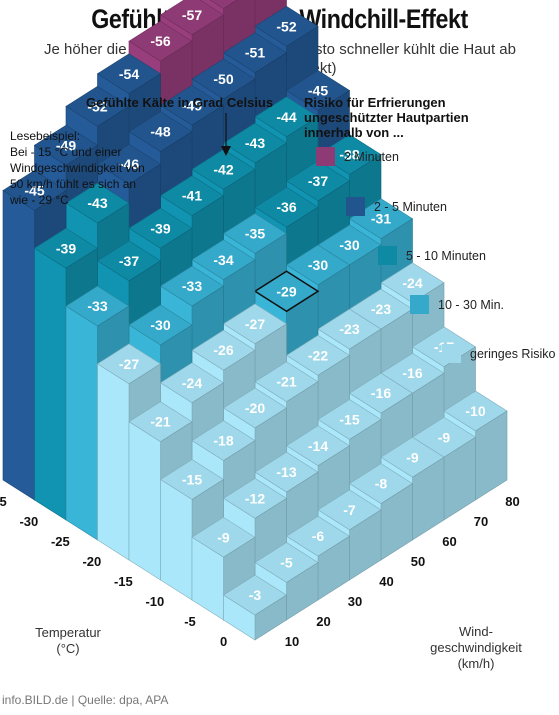 Image resolution: width=559 pixels, height=715 pixels. I want to click on legend-item: geringes Risiko, so click(498, 353).